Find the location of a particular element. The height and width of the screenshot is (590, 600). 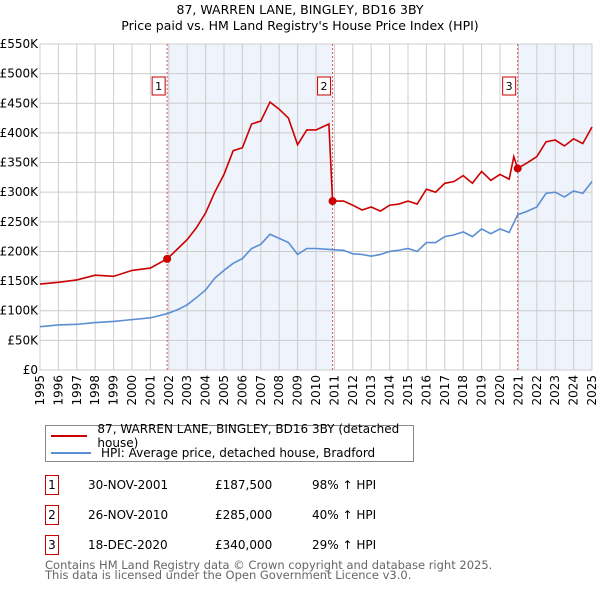

x-tick-label: 2019 is located at coordinates (482, 390).